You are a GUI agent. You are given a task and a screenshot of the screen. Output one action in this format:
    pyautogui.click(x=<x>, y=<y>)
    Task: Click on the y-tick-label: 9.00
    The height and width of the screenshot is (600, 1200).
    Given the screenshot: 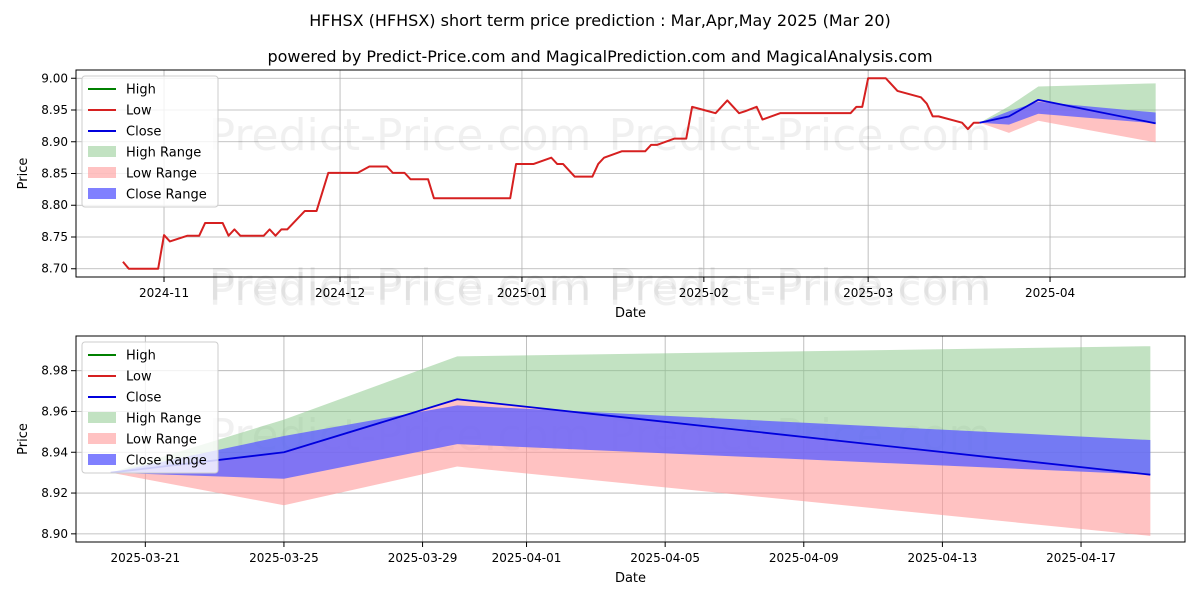 What is the action you would take?
    pyautogui.click(x=54, y=78)
    